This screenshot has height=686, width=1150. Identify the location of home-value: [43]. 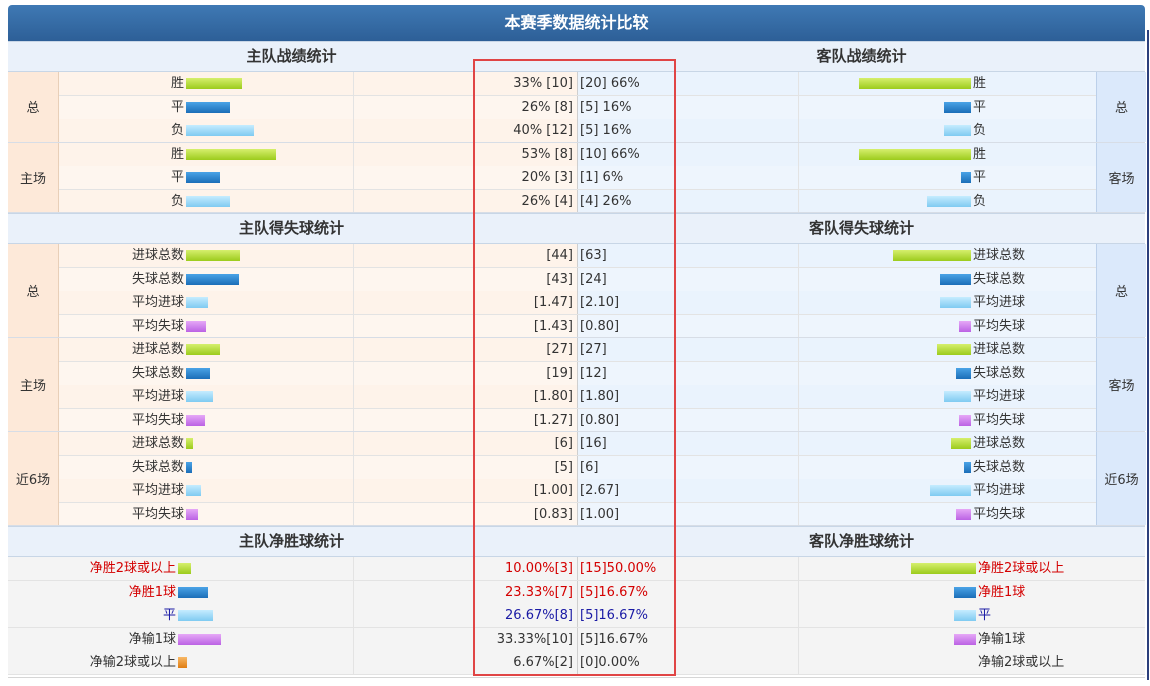
(559, 279).